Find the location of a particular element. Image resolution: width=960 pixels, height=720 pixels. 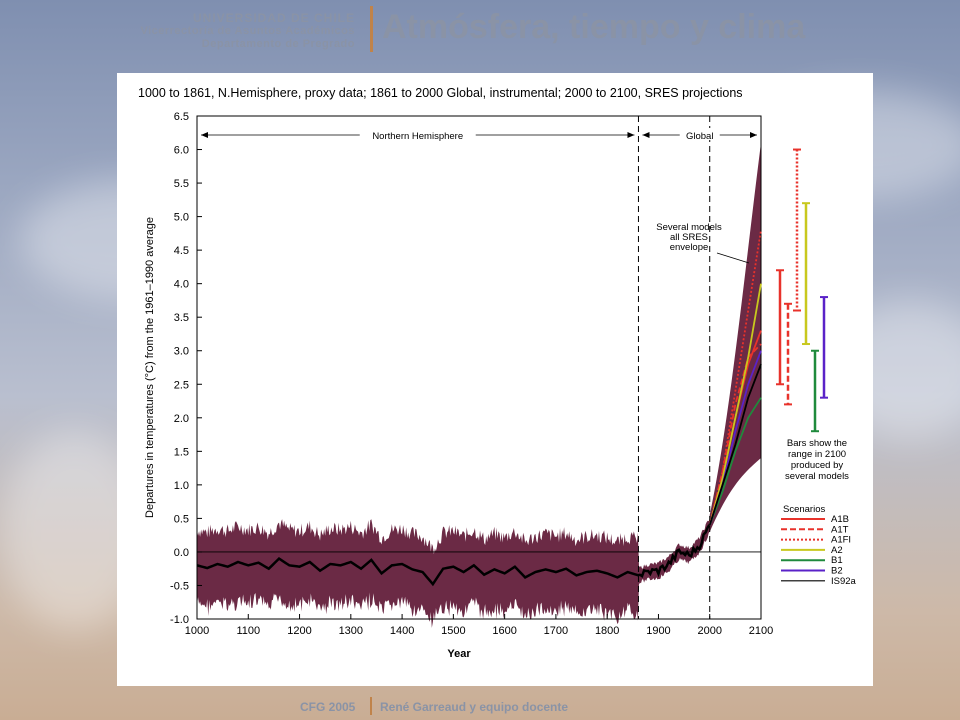

global-region-arrow-head-left is located at coordinates (646, 135).